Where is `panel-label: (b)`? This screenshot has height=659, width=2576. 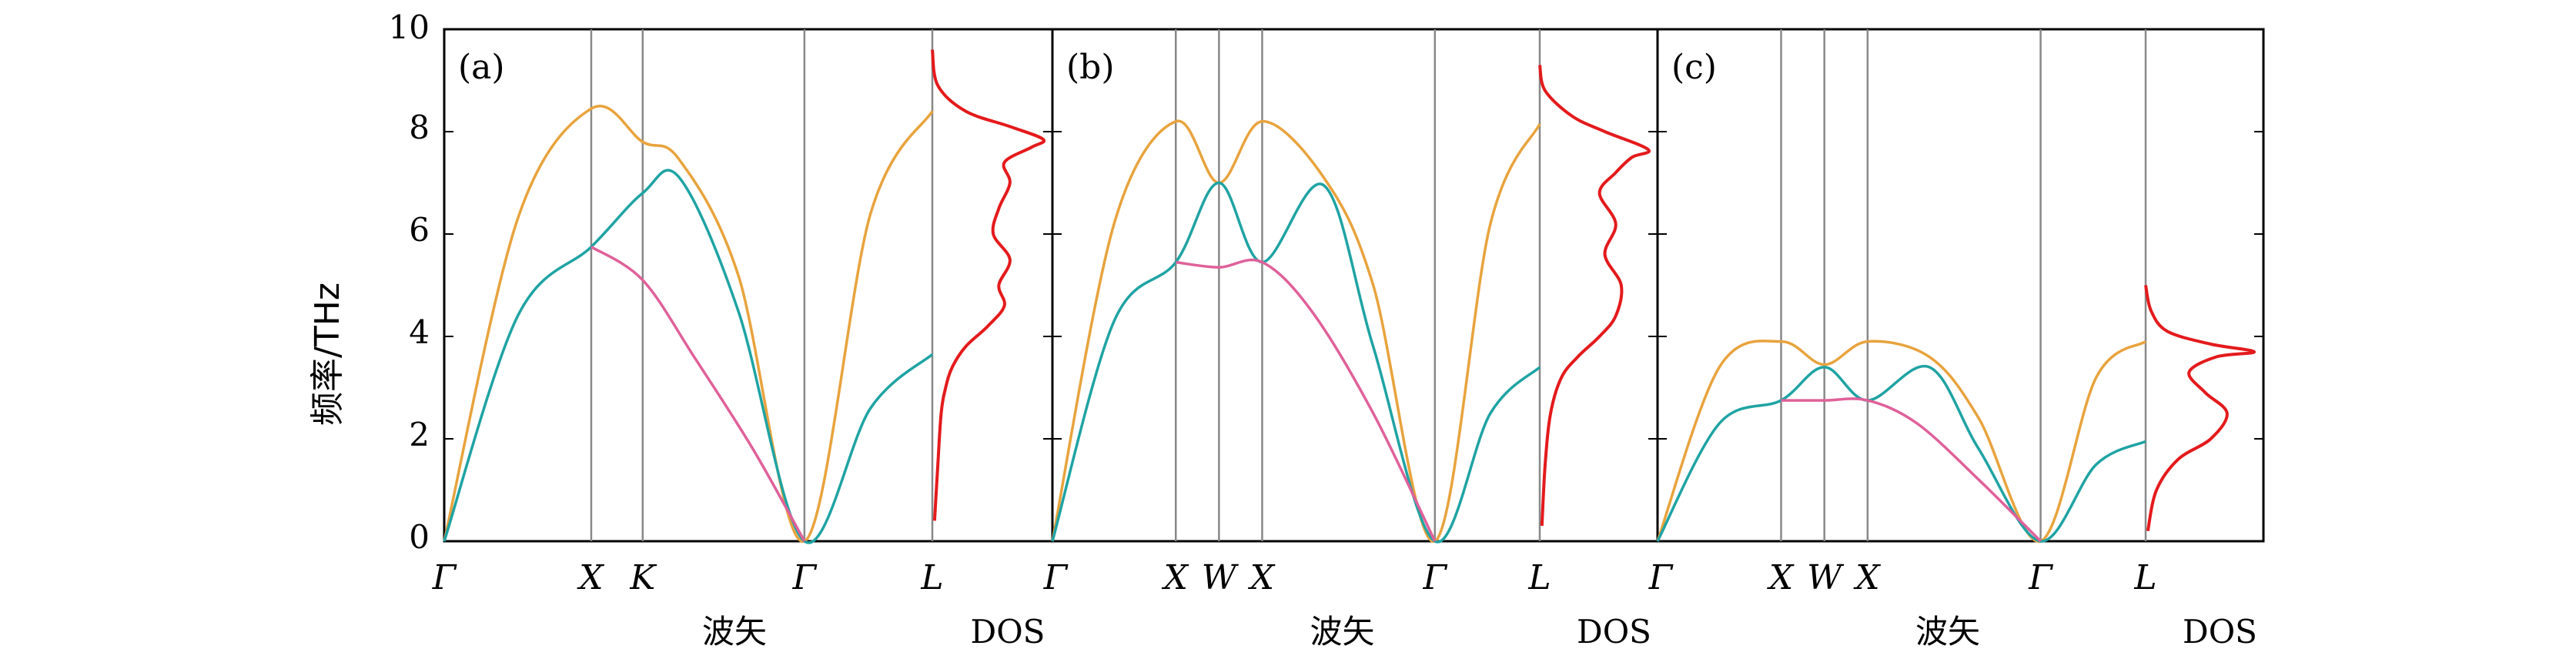
panel-label: (b) is located at coordinates (1090, 67).